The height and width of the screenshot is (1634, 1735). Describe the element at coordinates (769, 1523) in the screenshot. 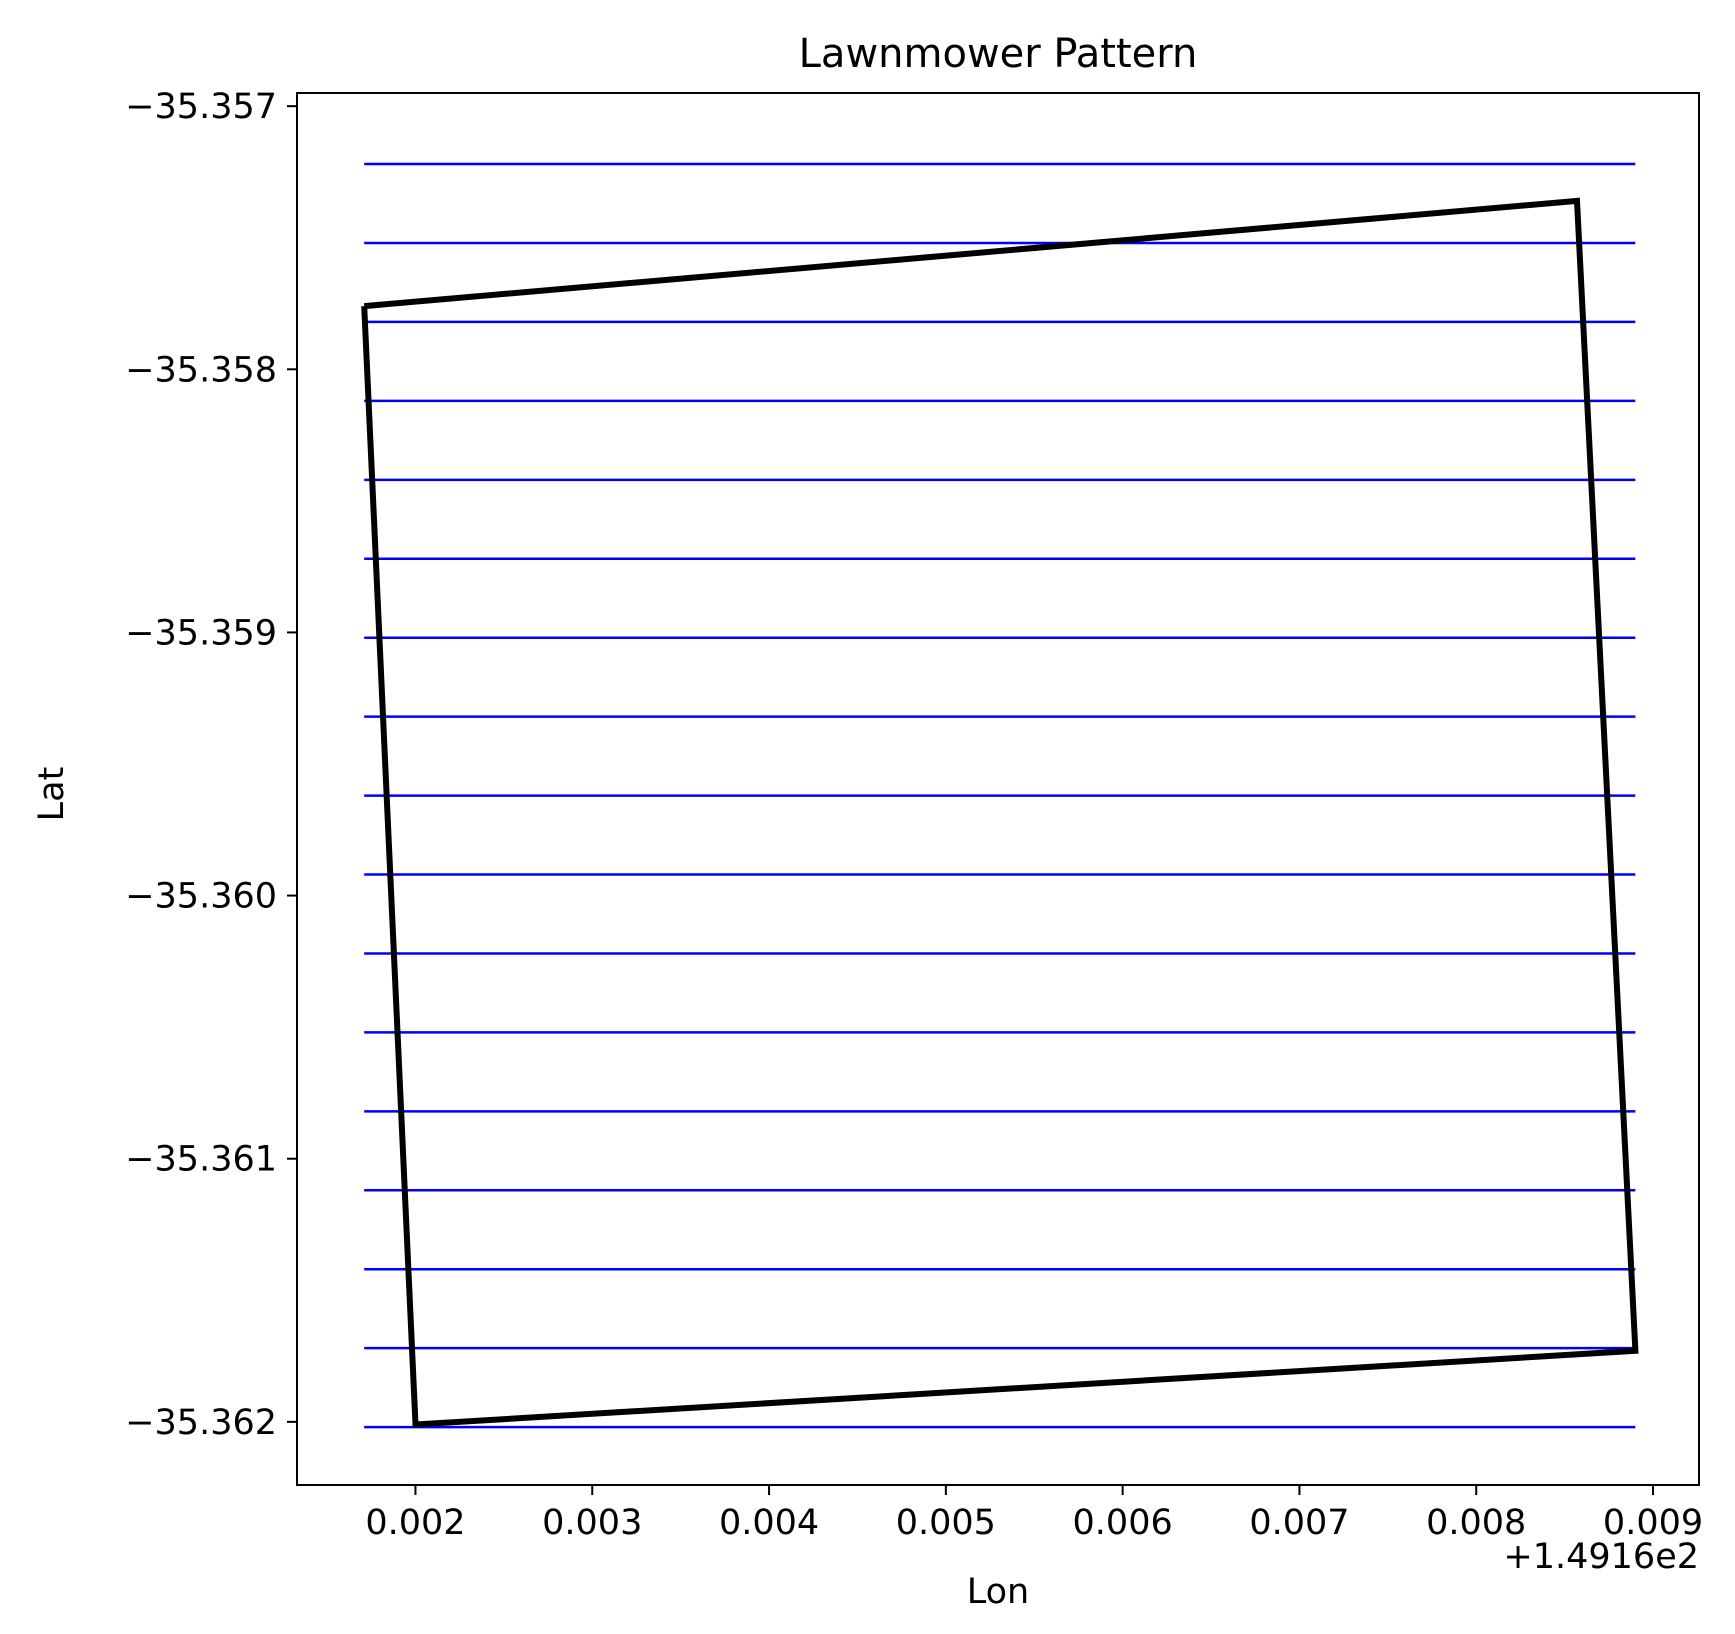

I see `x-tick-label: 0.004` at that location.